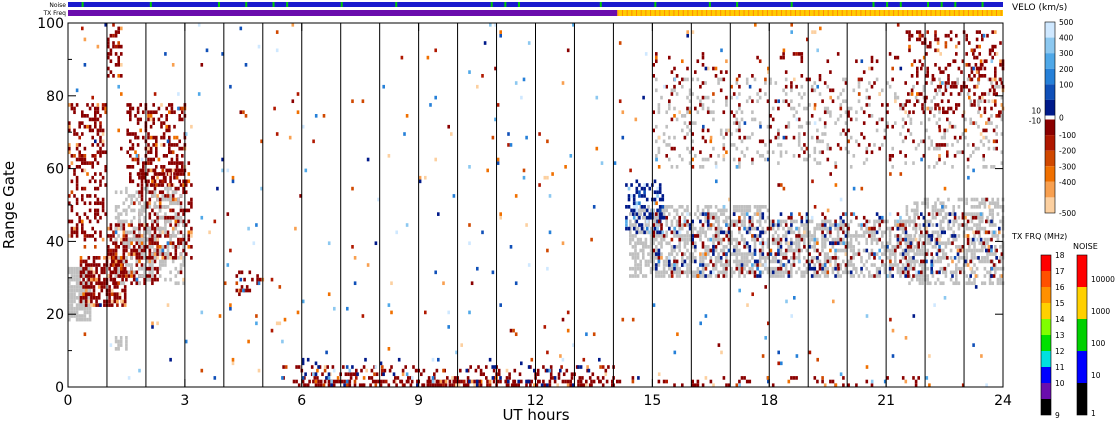  I want to click on txfreq-bar-stripe, so click(954, 13).